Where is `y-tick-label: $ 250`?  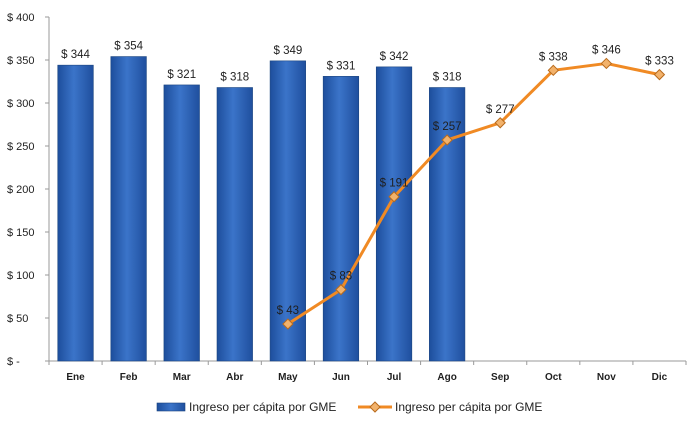 y-tick-label: $ 250 is located at coordinates (21, 147).